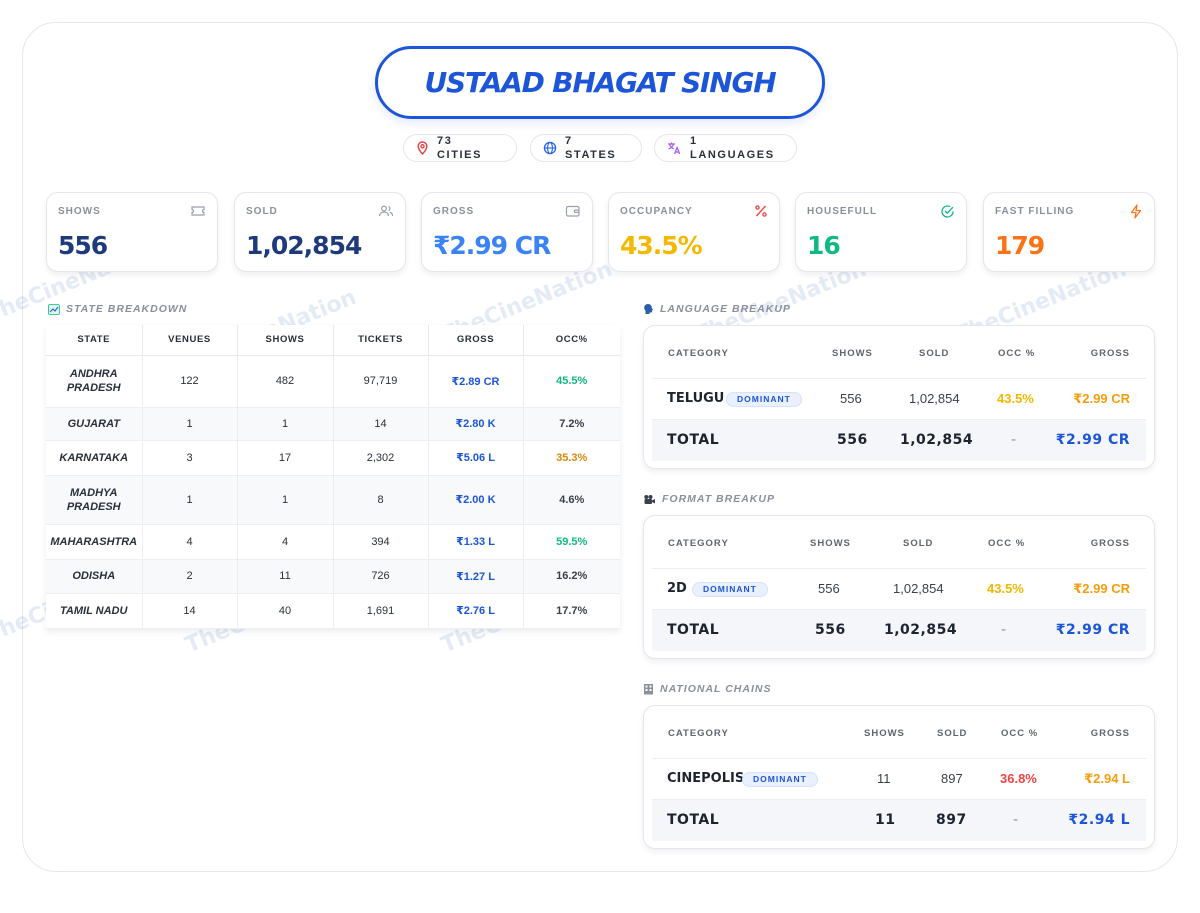  I want to click on venues-cell: 2, so click(190, 576).